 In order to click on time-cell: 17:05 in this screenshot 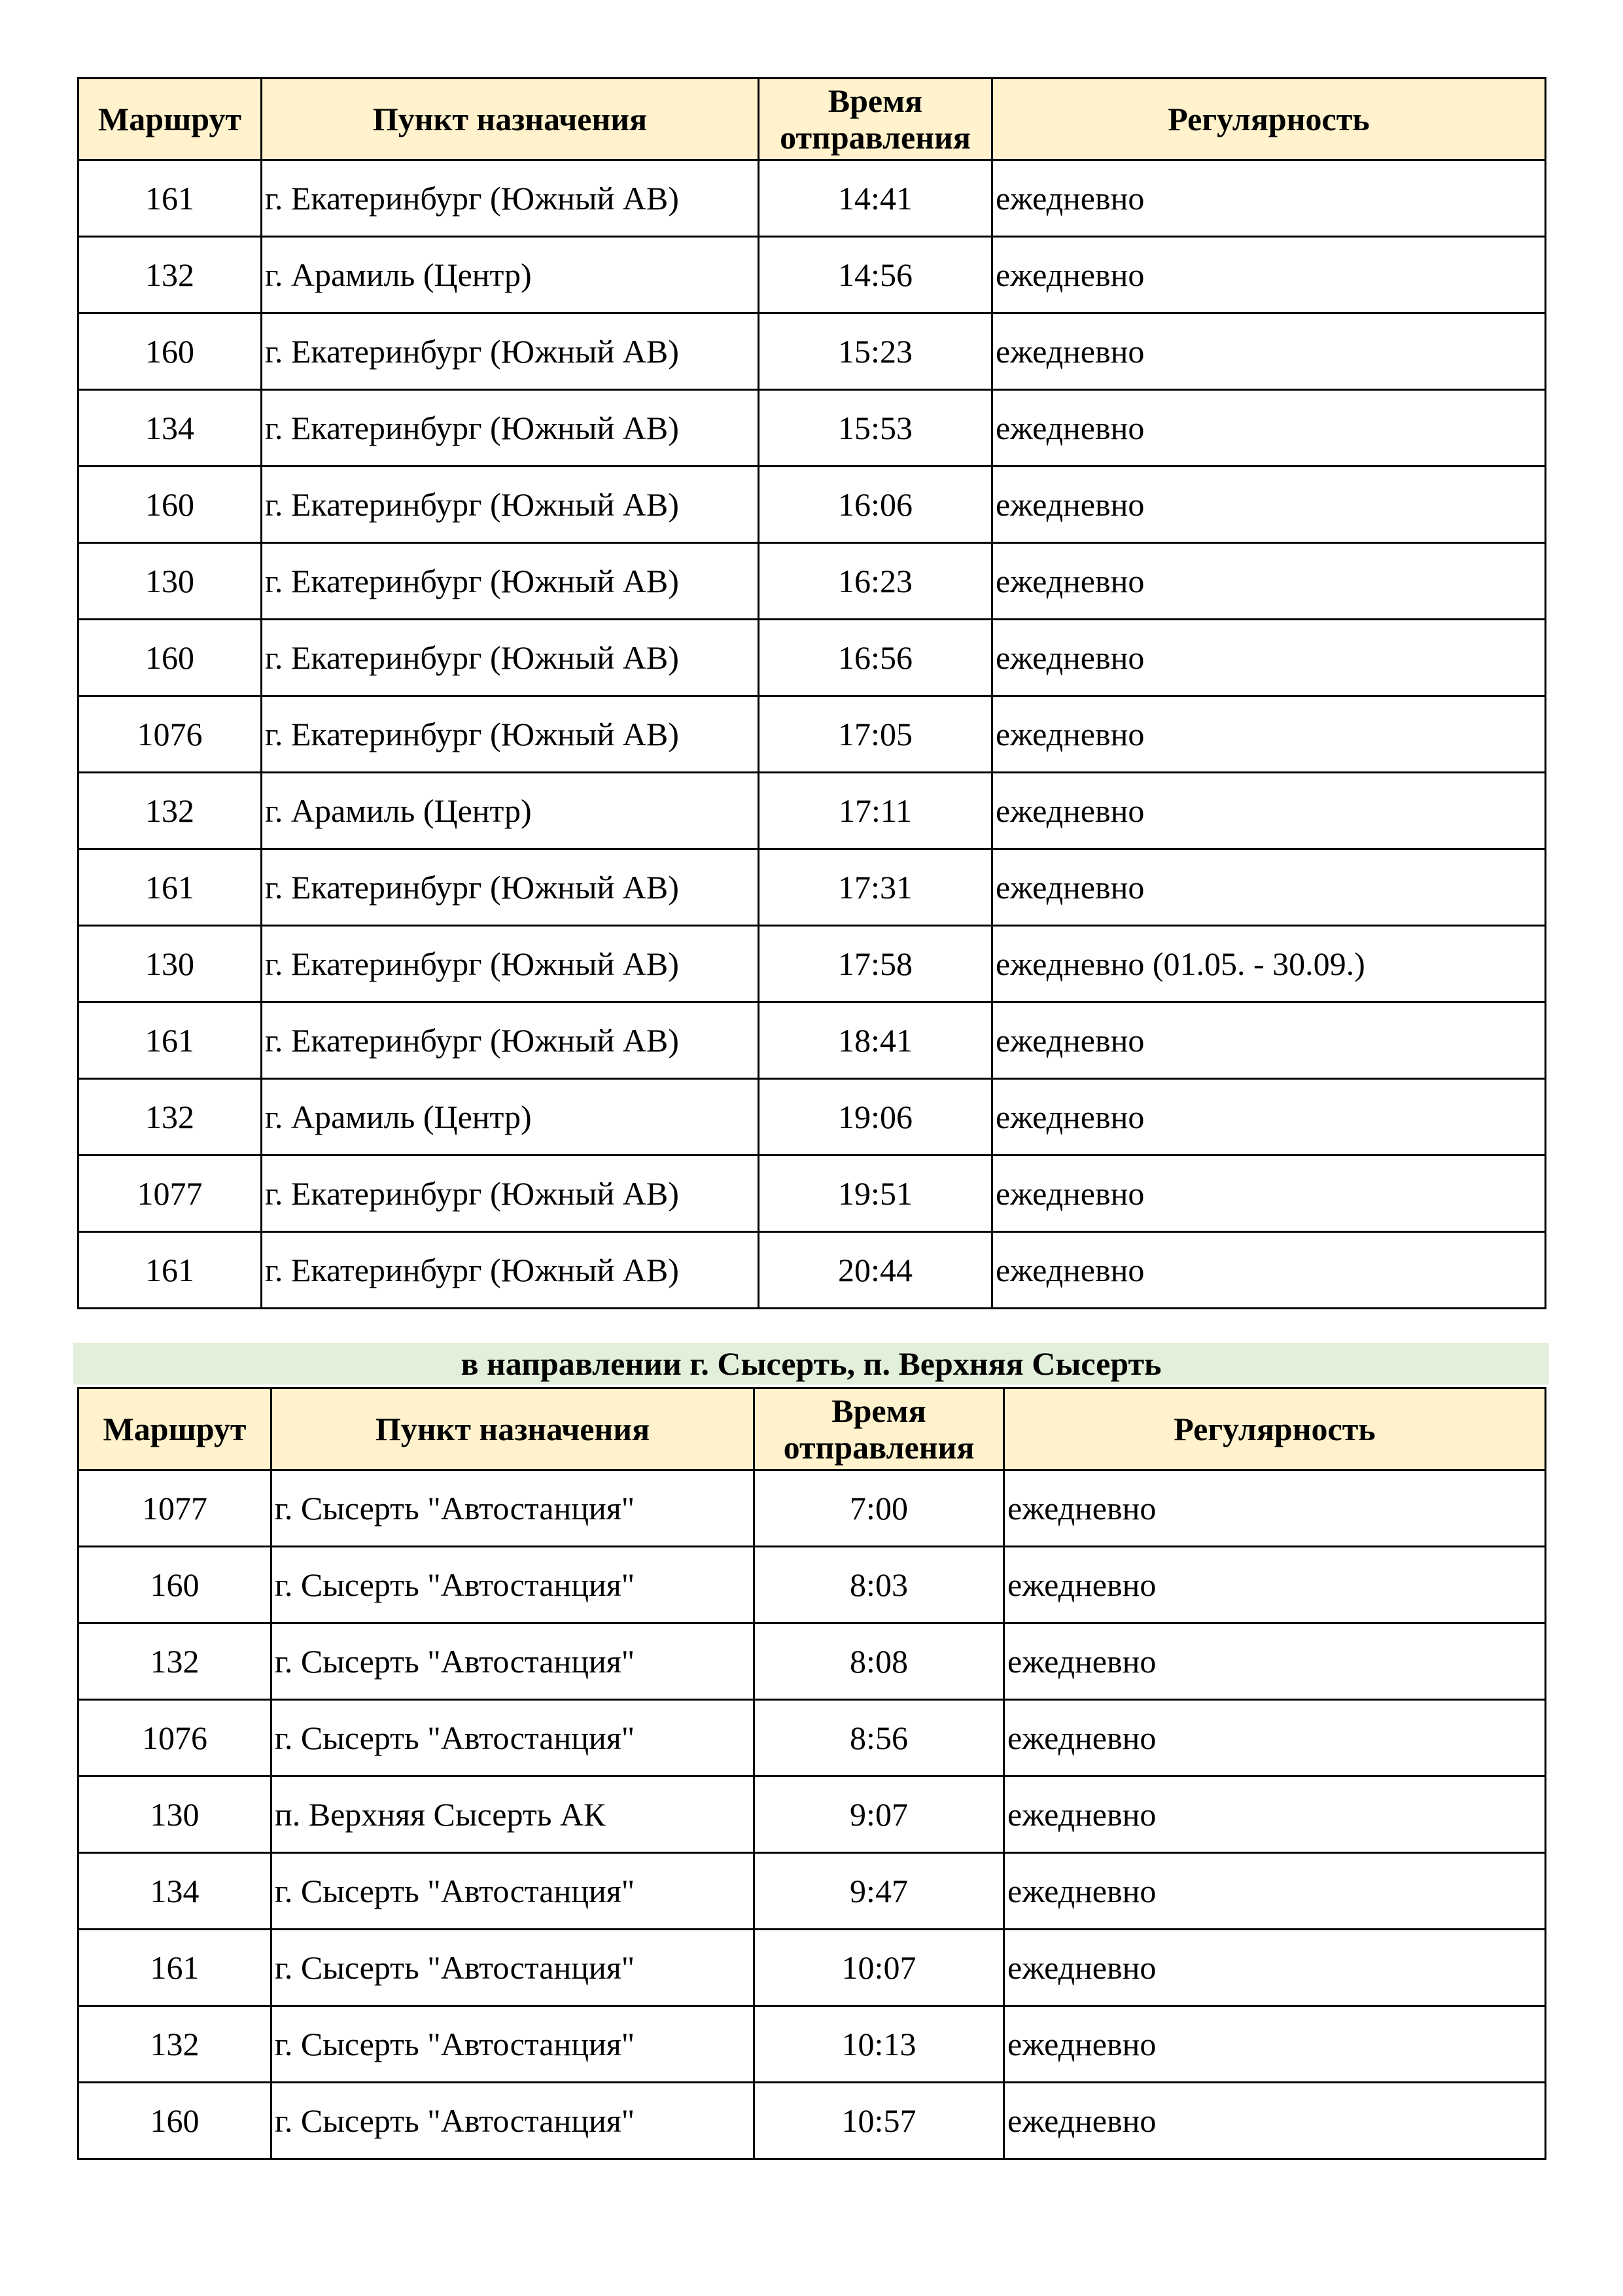, I will do `click(876, 734)`.